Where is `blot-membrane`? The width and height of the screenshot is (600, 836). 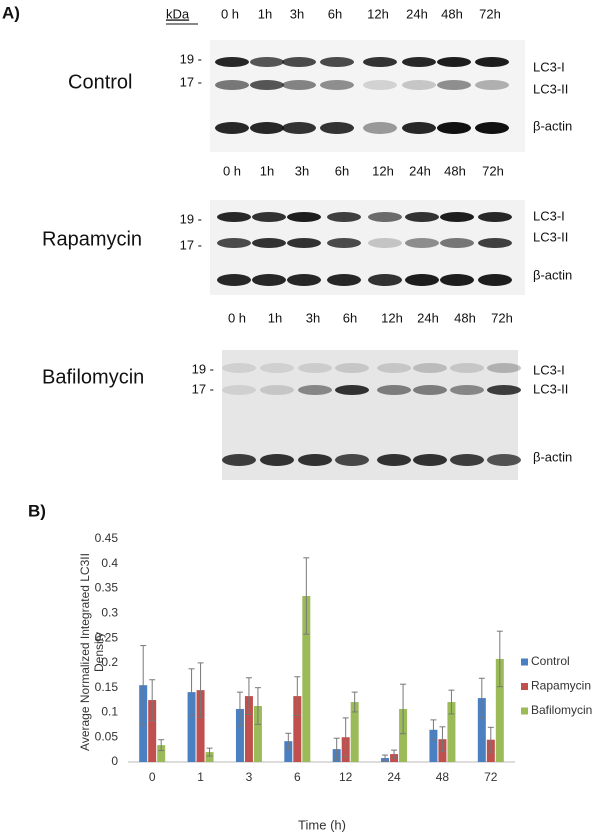 blot-membrane is located at coordinates (367, 96).